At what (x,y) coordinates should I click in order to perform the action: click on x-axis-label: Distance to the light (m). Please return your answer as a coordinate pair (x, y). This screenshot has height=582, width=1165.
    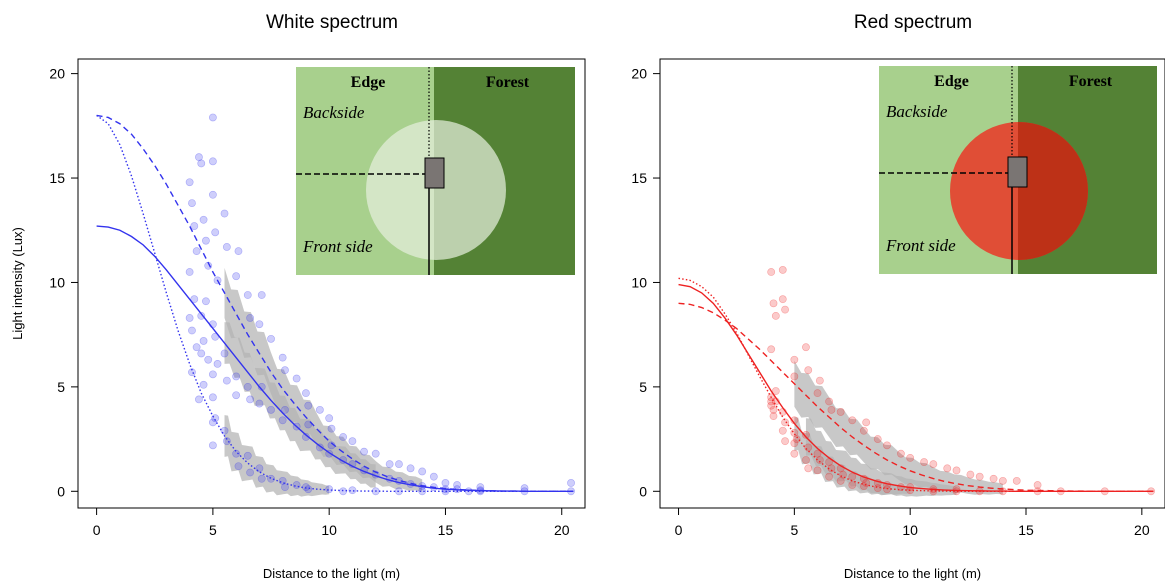
    Looking at the image, I should click on (331, 573).